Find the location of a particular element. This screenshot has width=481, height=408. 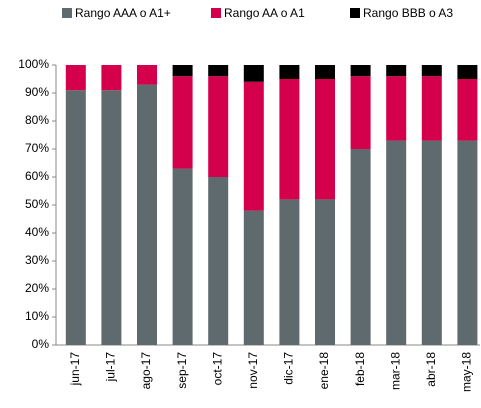

x-tick-label: sep-17 is located at coordinates (182, 370).